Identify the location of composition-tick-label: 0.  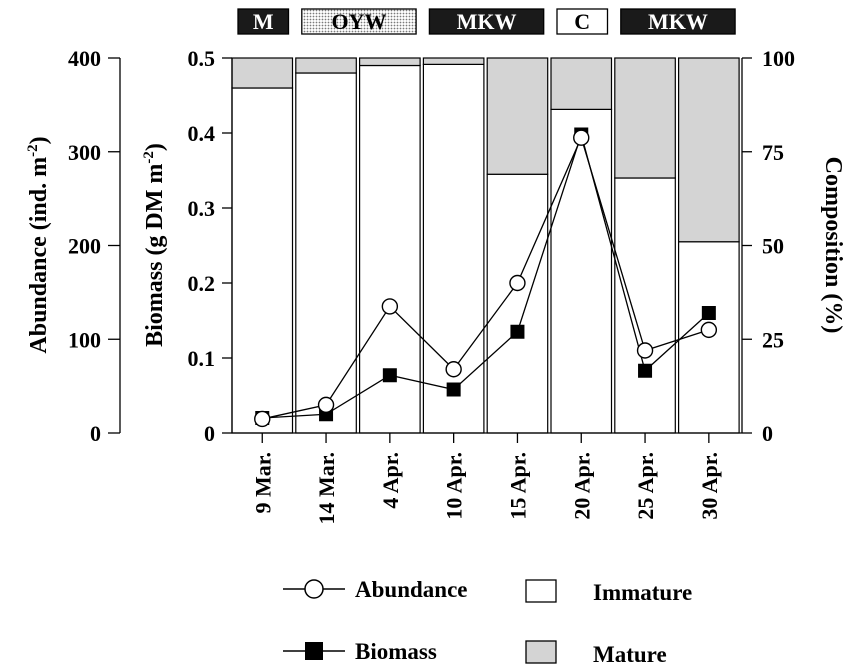
(767, 433).